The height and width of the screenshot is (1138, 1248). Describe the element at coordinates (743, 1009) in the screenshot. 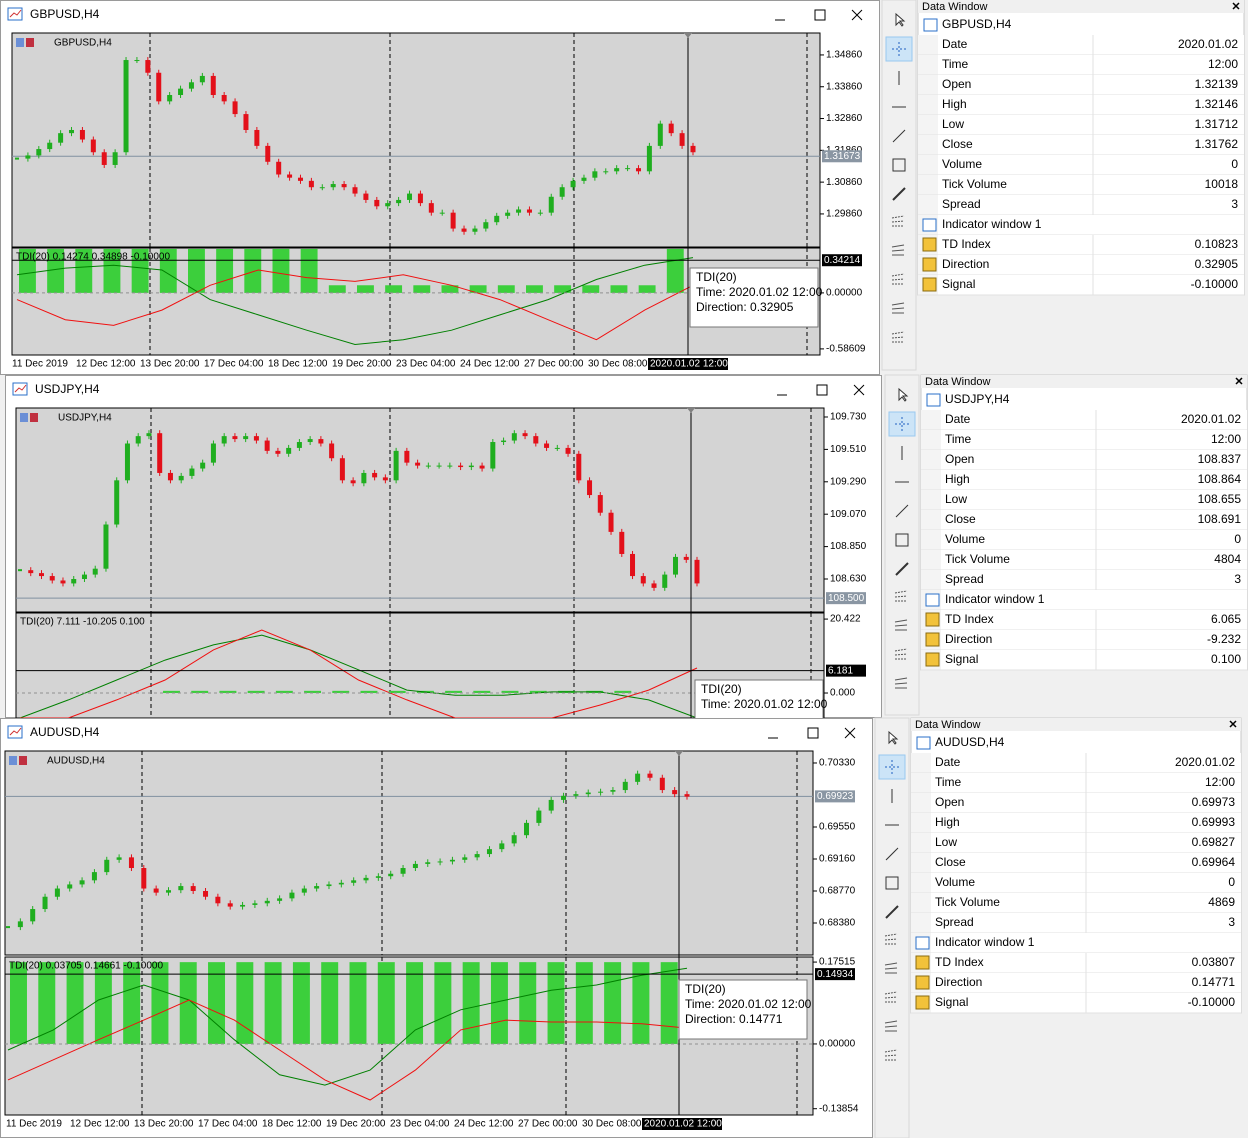

I see `tooltip` at that location.